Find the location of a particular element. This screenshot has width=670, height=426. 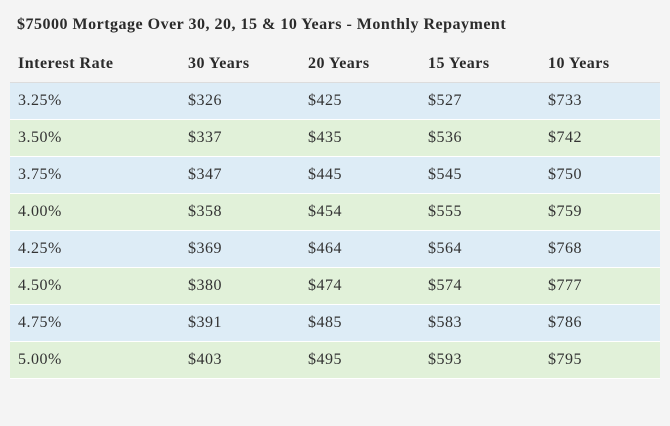

header-10-years: 10 Years is located at coordinates (600, 64).